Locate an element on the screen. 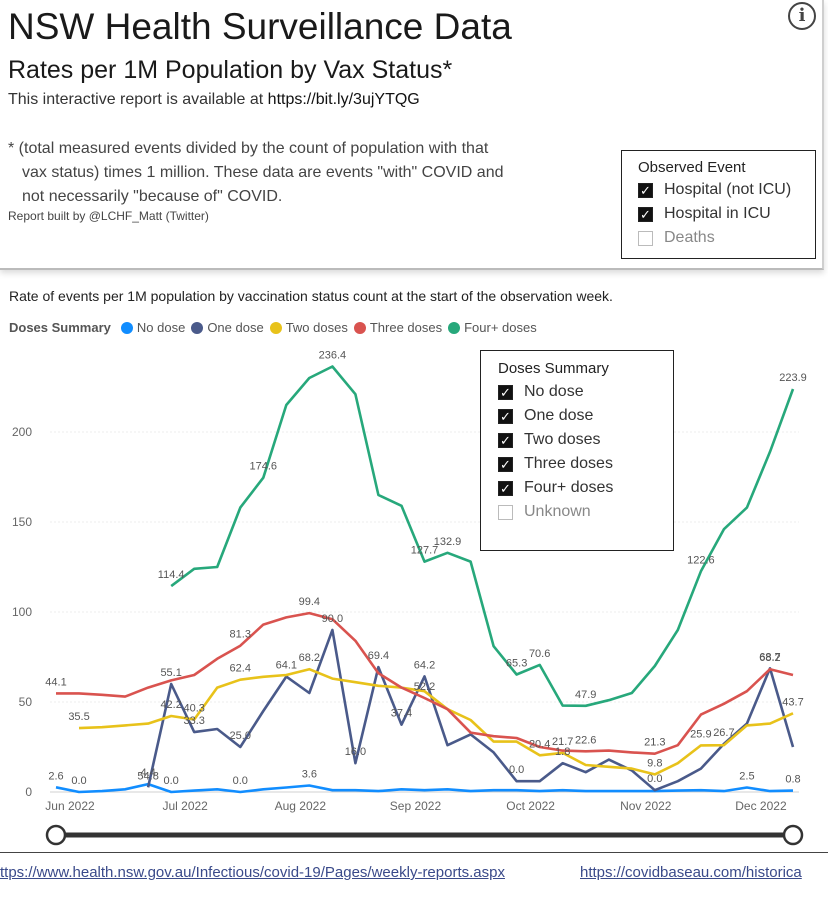 The image size is (828, 898). legend-label: Two doses is located at coordinates (316, 327).